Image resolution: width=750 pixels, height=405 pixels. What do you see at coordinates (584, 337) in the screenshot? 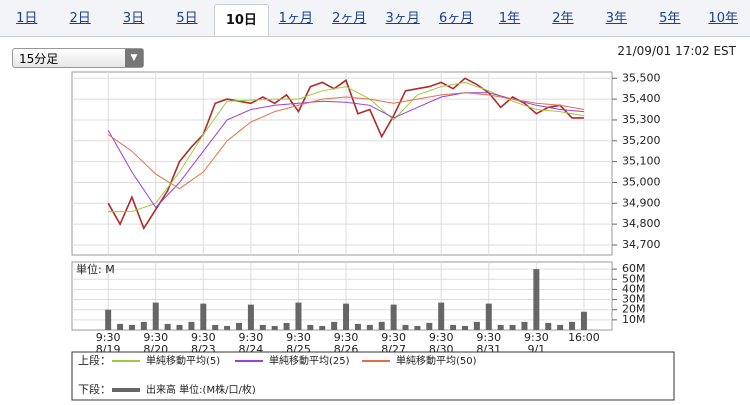
I see `x-tick-label: 16:00` at bounding box center [584, 337].